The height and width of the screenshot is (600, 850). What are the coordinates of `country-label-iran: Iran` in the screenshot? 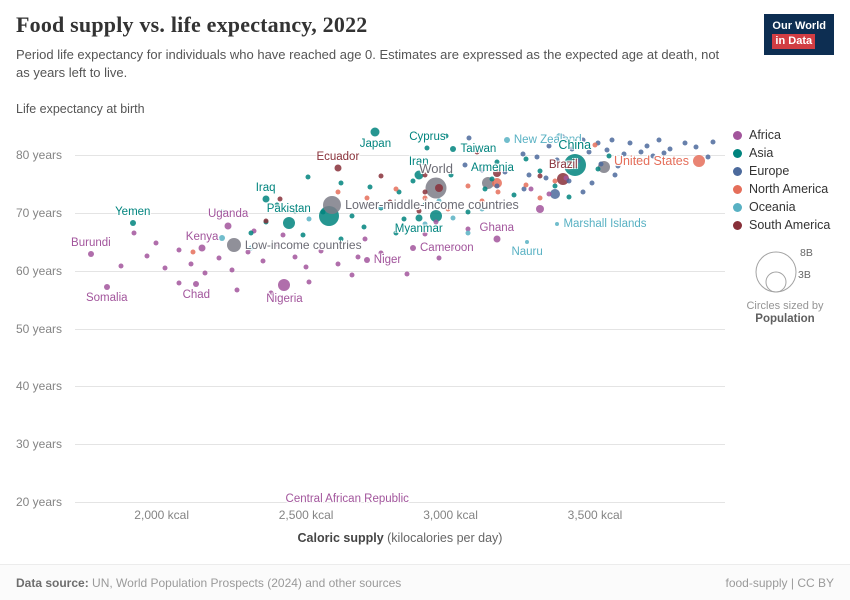 It's located at (418, 162).